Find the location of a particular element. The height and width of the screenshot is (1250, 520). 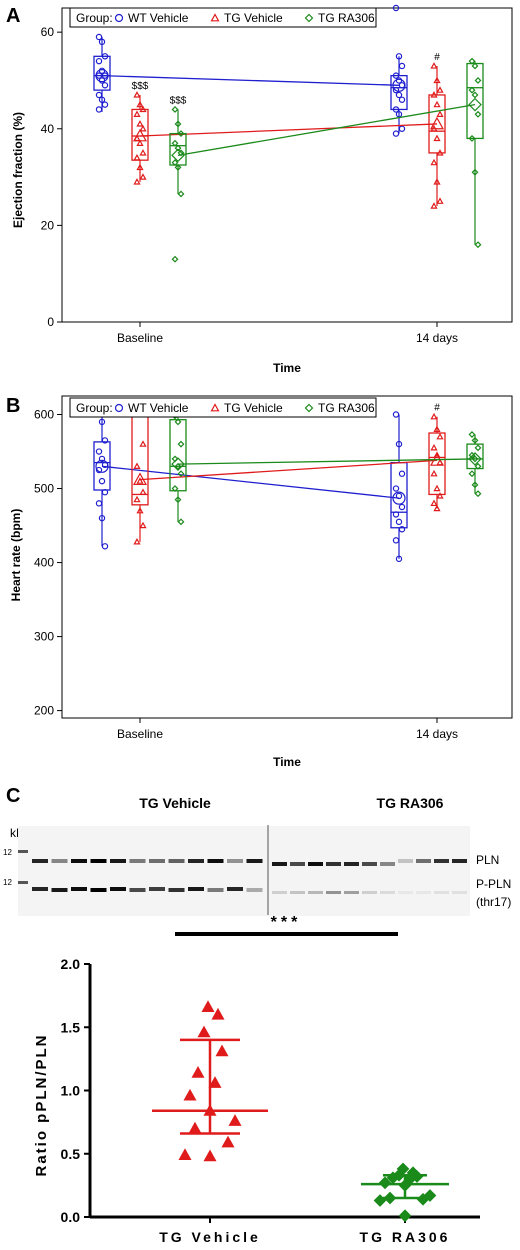

panelA-series-1: $$$ # is located at coordinates (288, 130).